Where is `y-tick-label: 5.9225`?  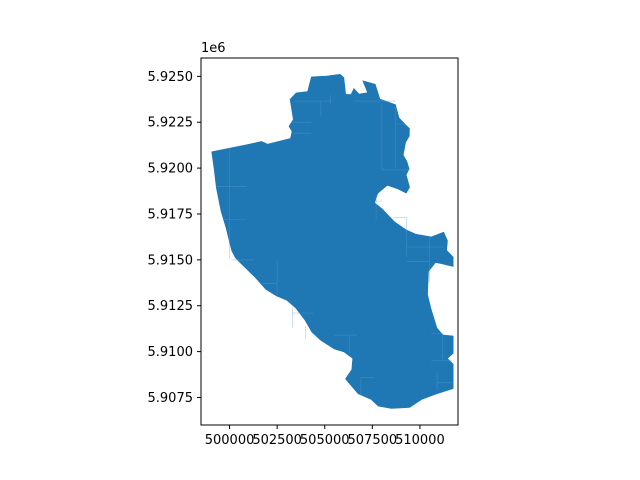
y-tick-label: 5.9225 is located at coordinates (171, 123).